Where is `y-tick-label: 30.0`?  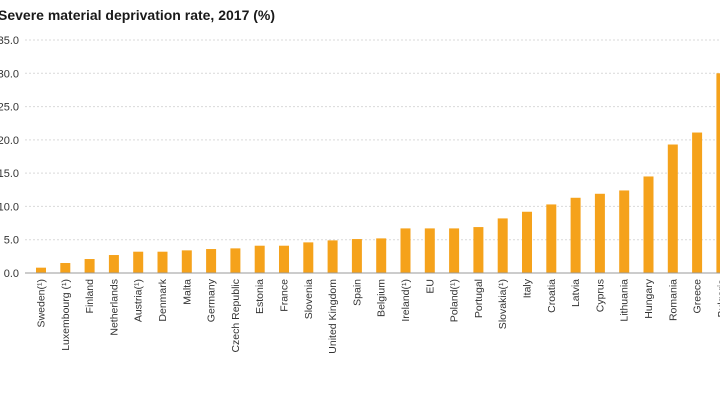
y-tick-label: 30.0 is located at coordinates (9, 74).